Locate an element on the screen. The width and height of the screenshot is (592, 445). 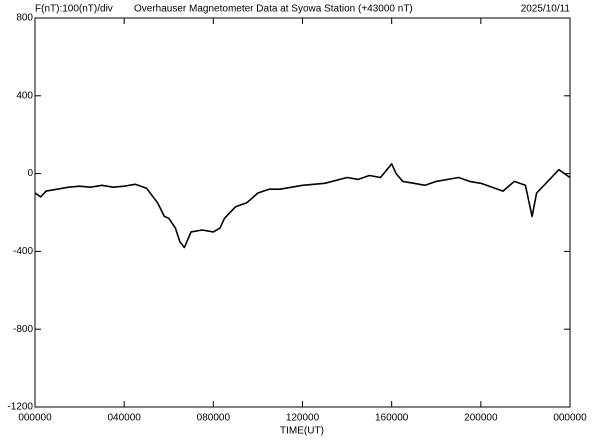
x-tick-label: 160000 is located at coordinates (392, 418).